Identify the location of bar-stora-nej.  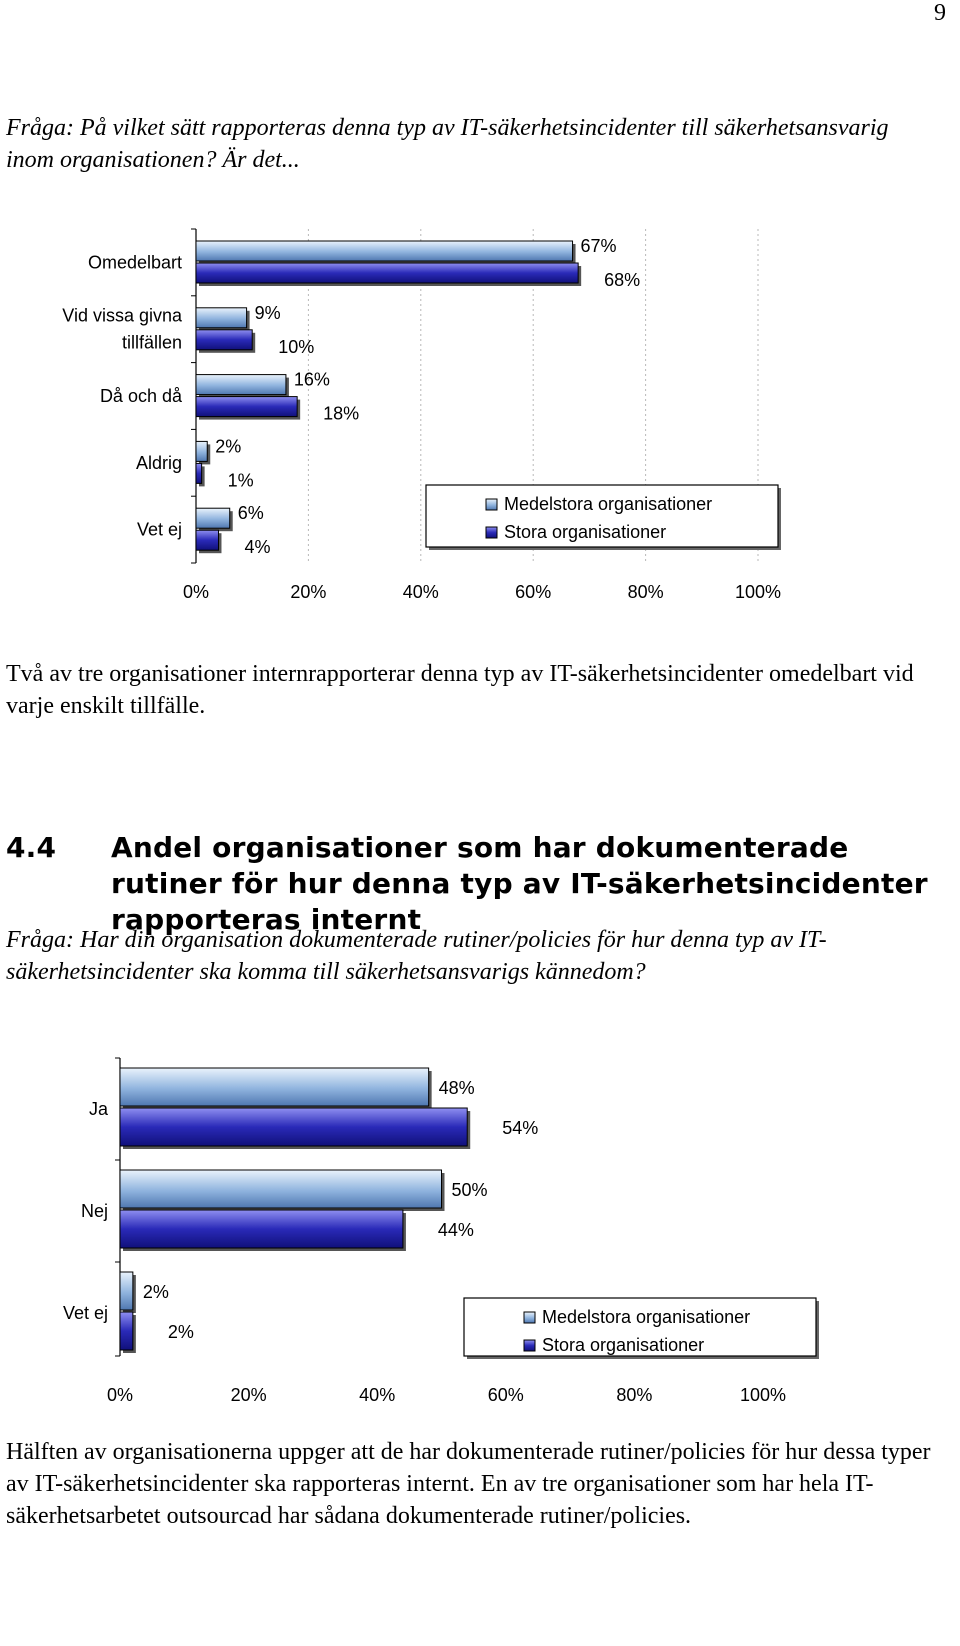
(261, 1229).